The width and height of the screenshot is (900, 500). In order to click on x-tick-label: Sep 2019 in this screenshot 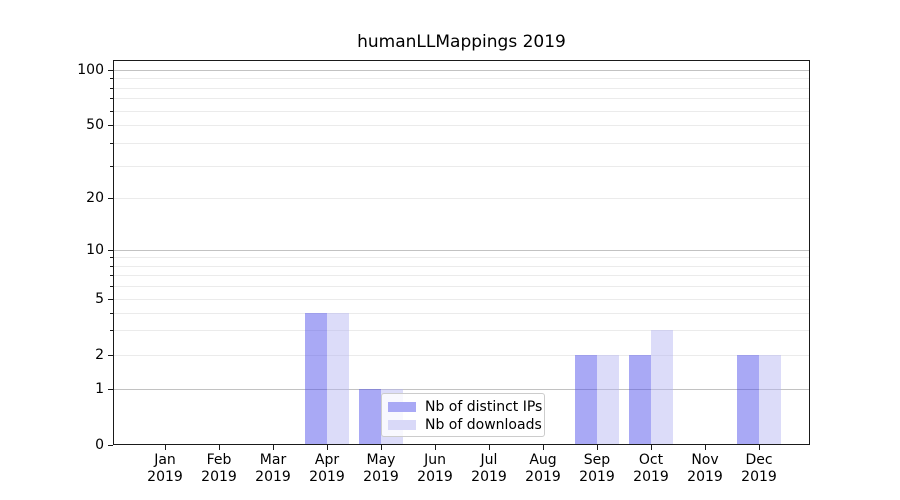, I will do `click(597, 468)`.